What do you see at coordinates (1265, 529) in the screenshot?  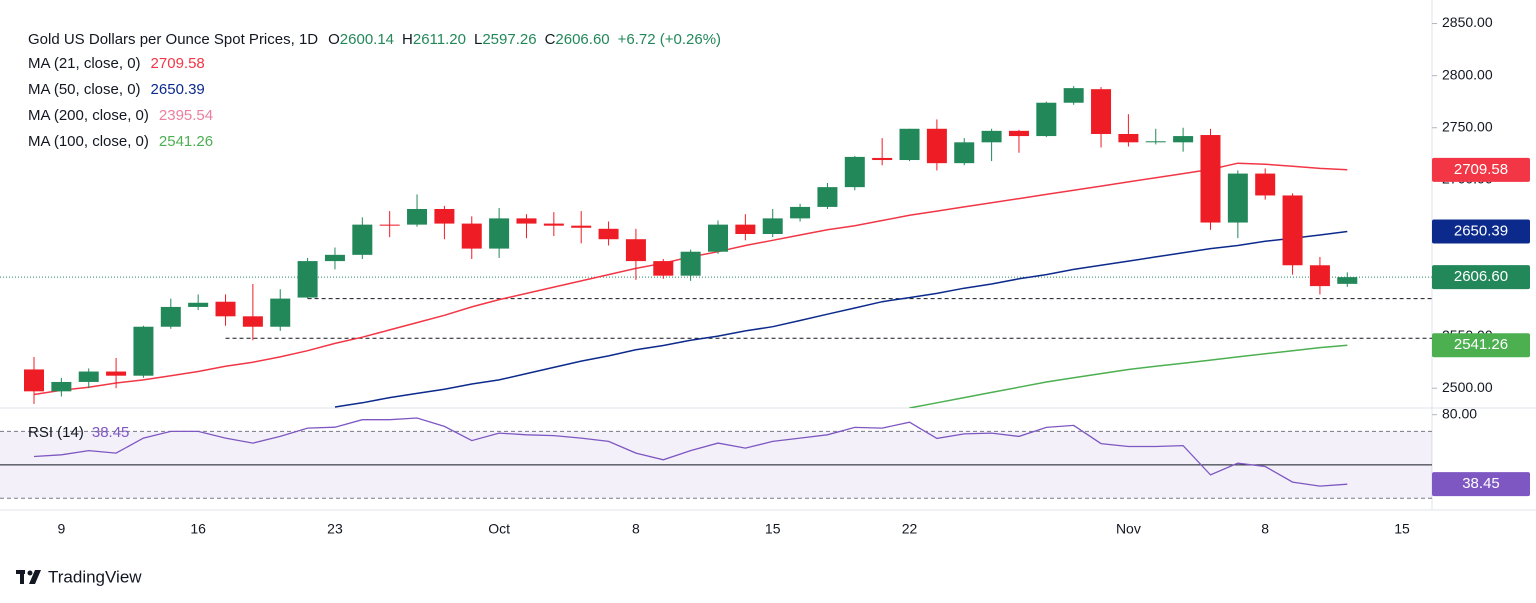 I see `x-tick-label: 8` at bounding box center [1265, 529].